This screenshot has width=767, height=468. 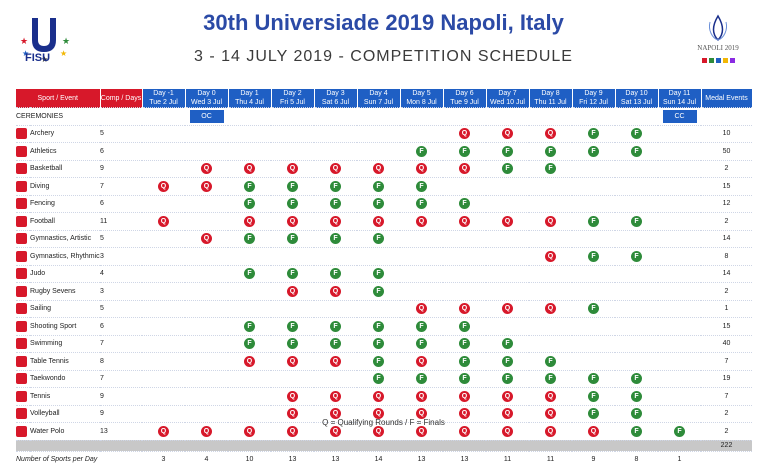 What do you see at coordinates (57, 460) in the screenshot?
I see `sports-per-day-label: Number of Sports per Day` at bounding box center [57, 460].